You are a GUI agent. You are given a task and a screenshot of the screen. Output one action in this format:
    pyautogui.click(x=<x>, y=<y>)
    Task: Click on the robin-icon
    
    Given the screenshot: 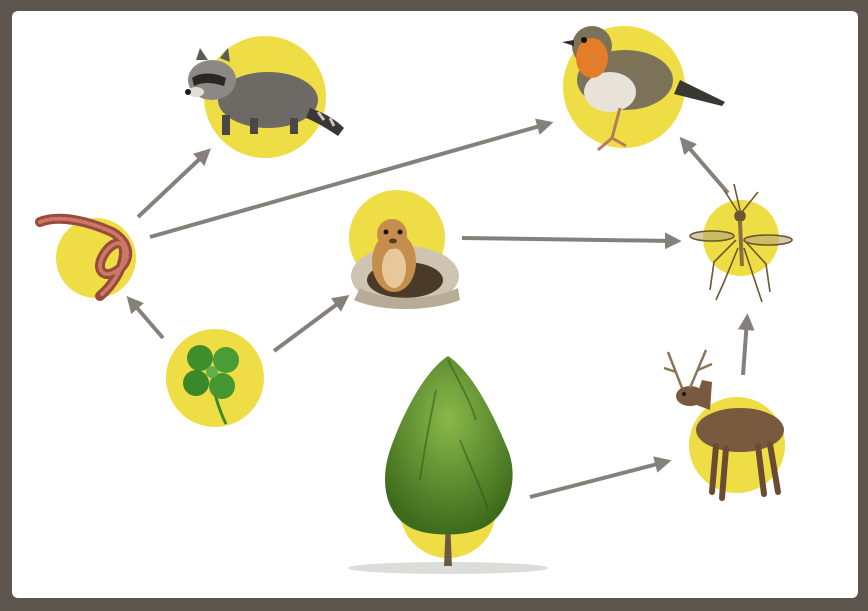 What is the action you would take?
    pyautogui.click(x=643, y=89)
    